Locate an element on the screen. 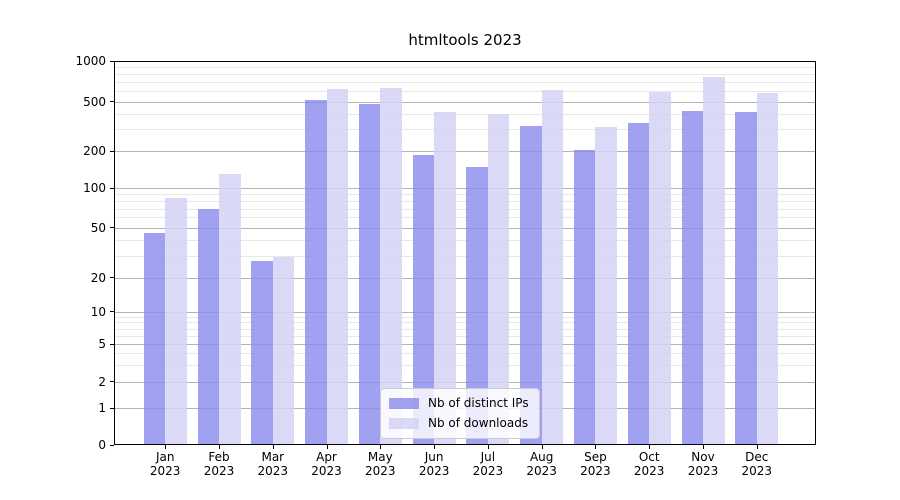 Image resolution: width=900 pixels, height=500 pixels. y-tick-label: 10 is located at coordinates (98, 311).